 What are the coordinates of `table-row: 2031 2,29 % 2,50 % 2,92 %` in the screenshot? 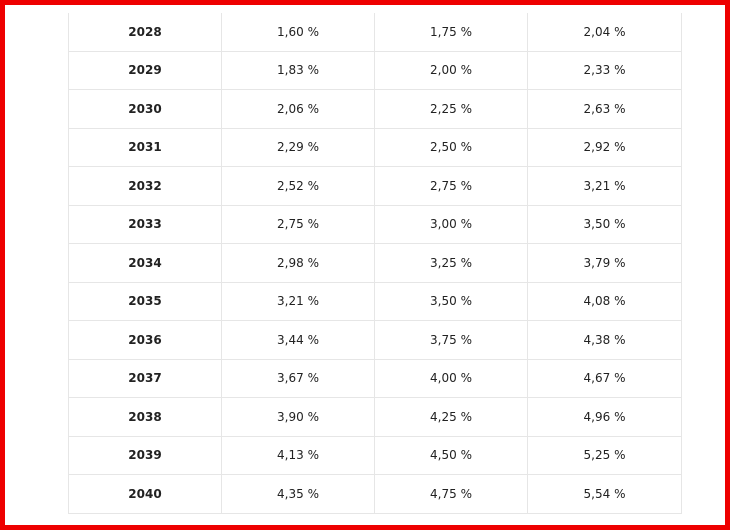 It's located at (375, 147).